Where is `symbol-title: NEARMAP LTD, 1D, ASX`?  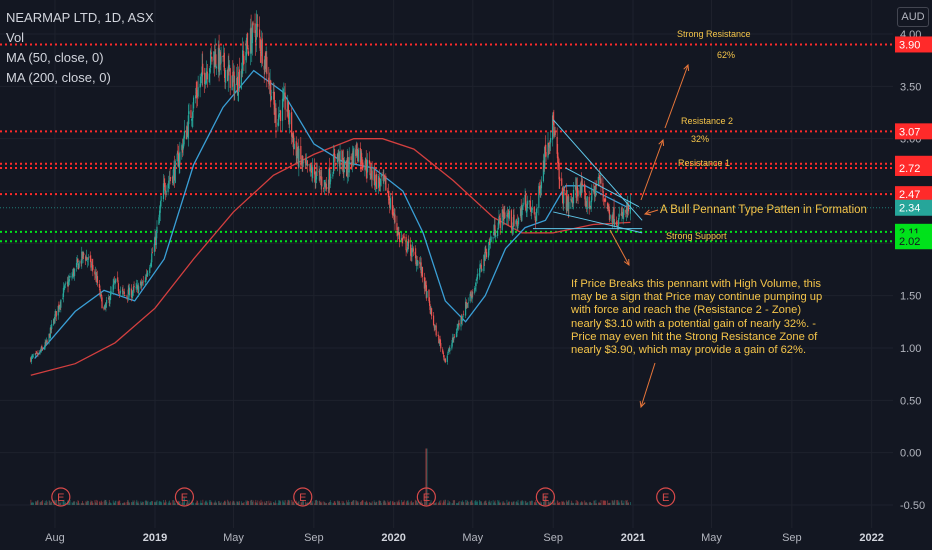
symbol-title: NEARMAP LTD, 1D, ASX is located at coordinates (80, 17).